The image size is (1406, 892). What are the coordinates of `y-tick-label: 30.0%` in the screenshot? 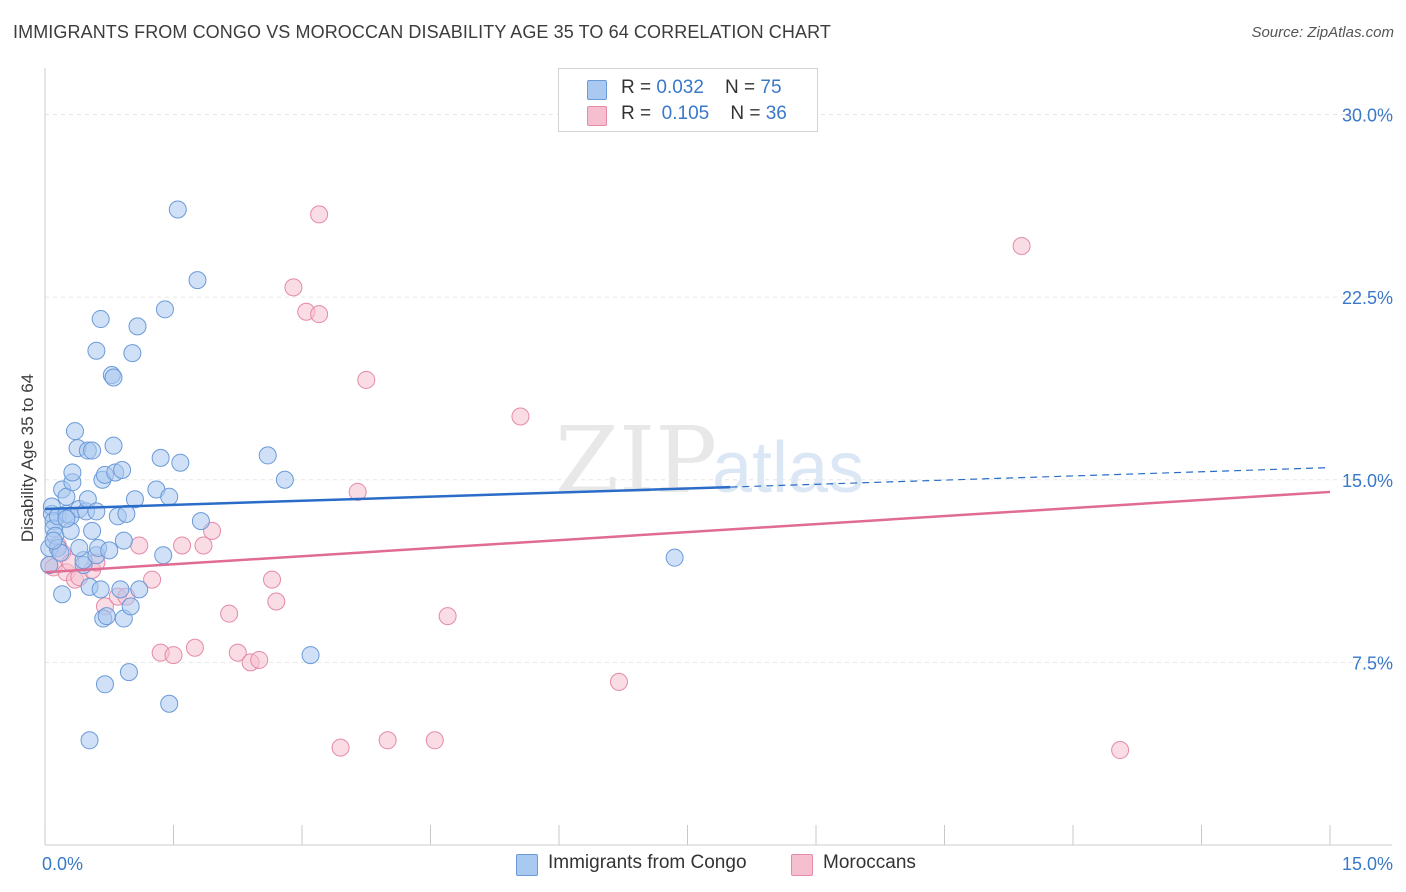 It's located at (1367, 116).